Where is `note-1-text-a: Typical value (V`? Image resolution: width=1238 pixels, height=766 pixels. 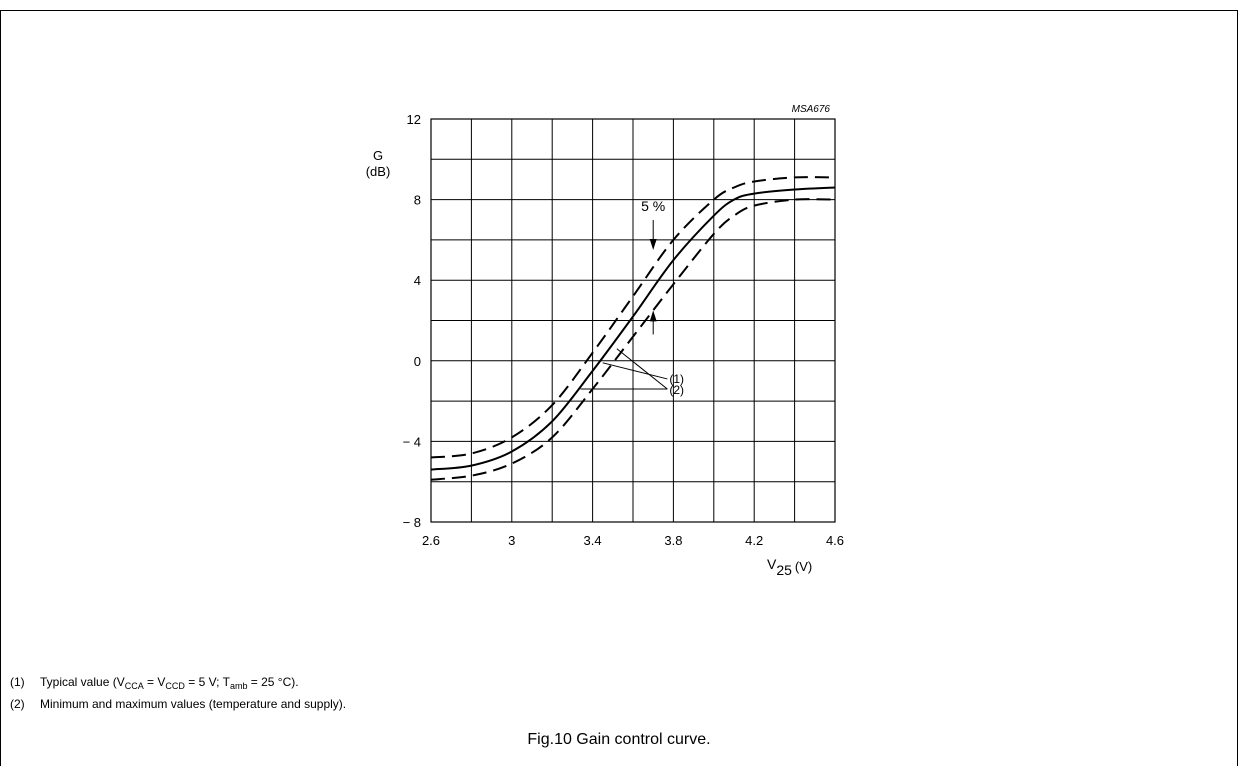
note-1-text-a: Typical value (V is located at coordinates (82, 682).